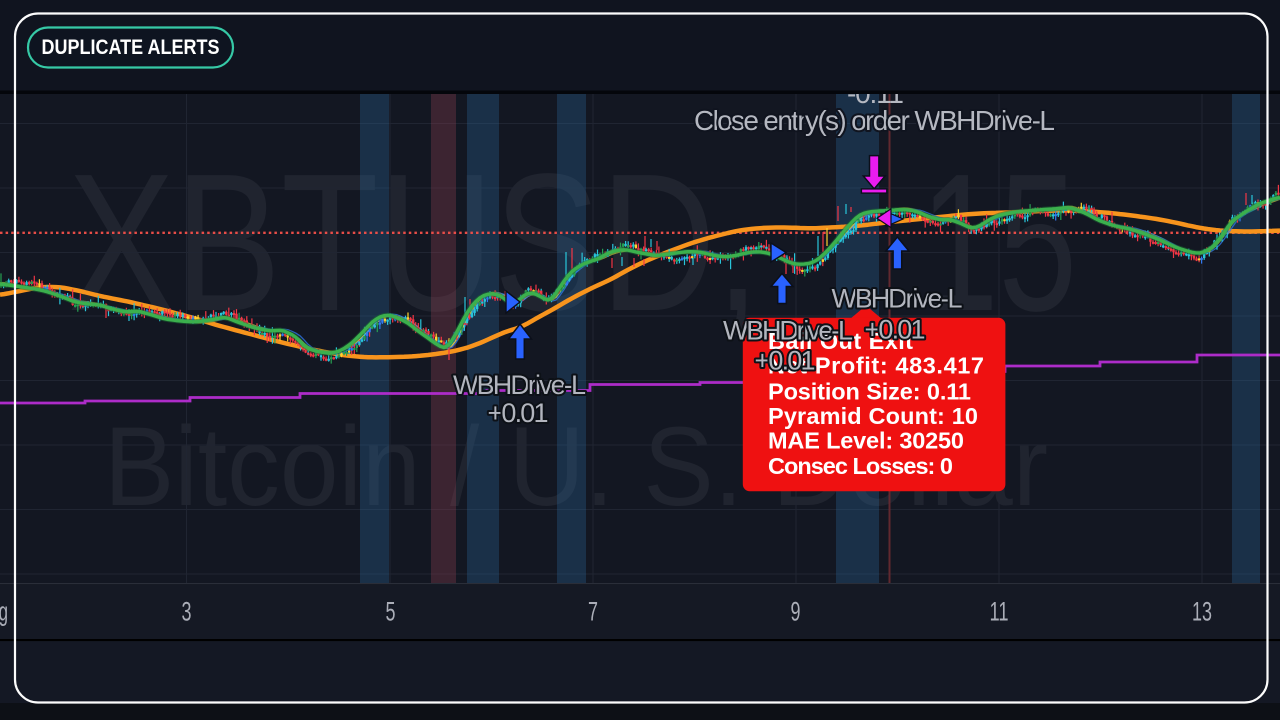 The image size is (1280, 720). I want to click on svg-text: 7, so click(593, 612).